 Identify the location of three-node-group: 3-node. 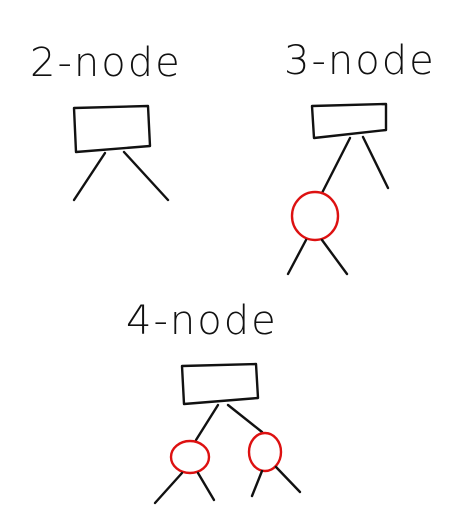
(360, 157).